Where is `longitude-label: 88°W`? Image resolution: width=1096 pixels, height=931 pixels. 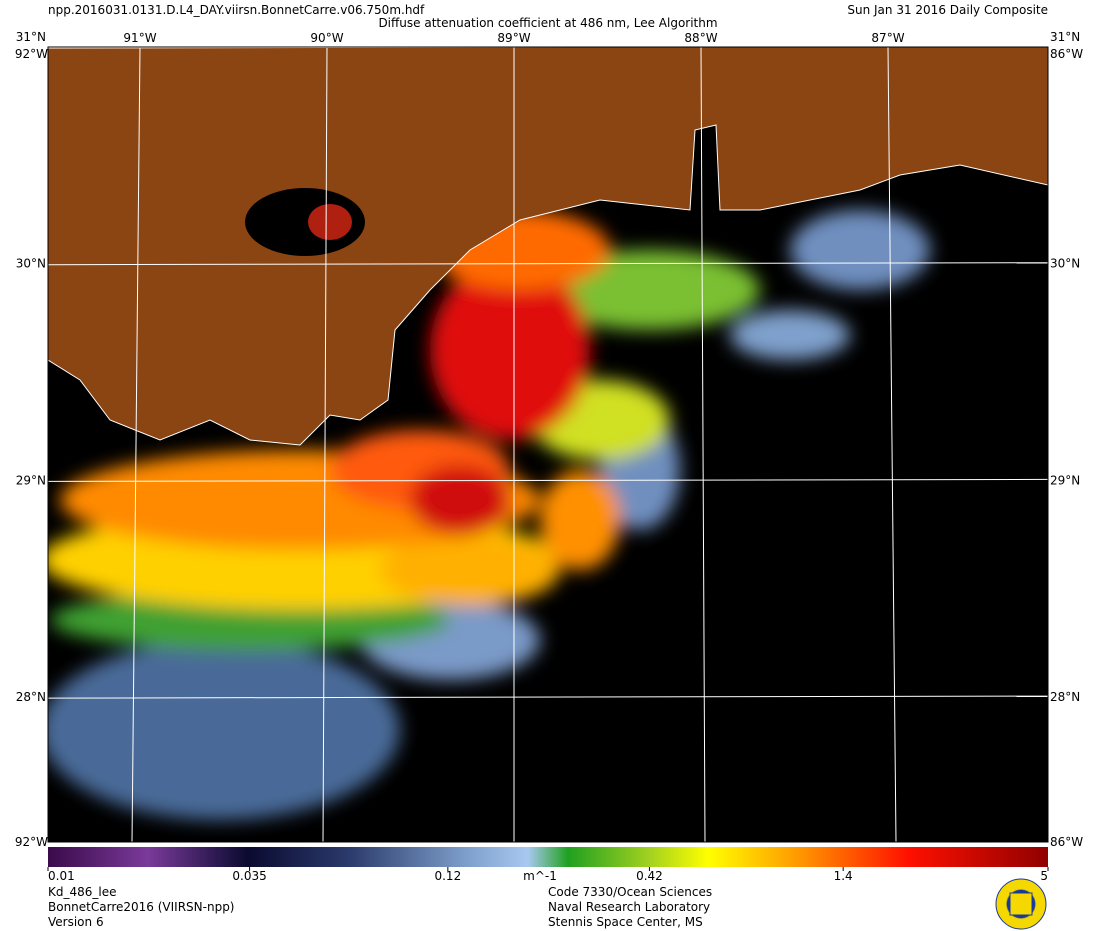
longitude-label: 88°W is located at coordinates (700, 38).